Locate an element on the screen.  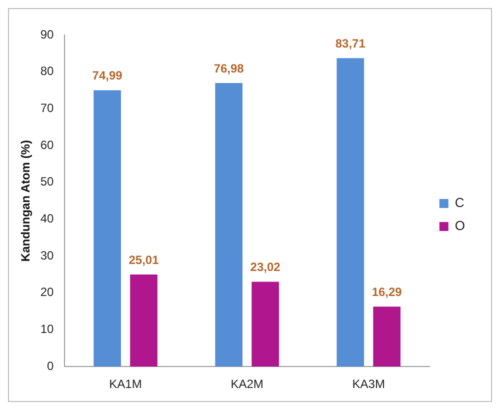
y-tick-label: 90 is located at coordinates (47, 34).